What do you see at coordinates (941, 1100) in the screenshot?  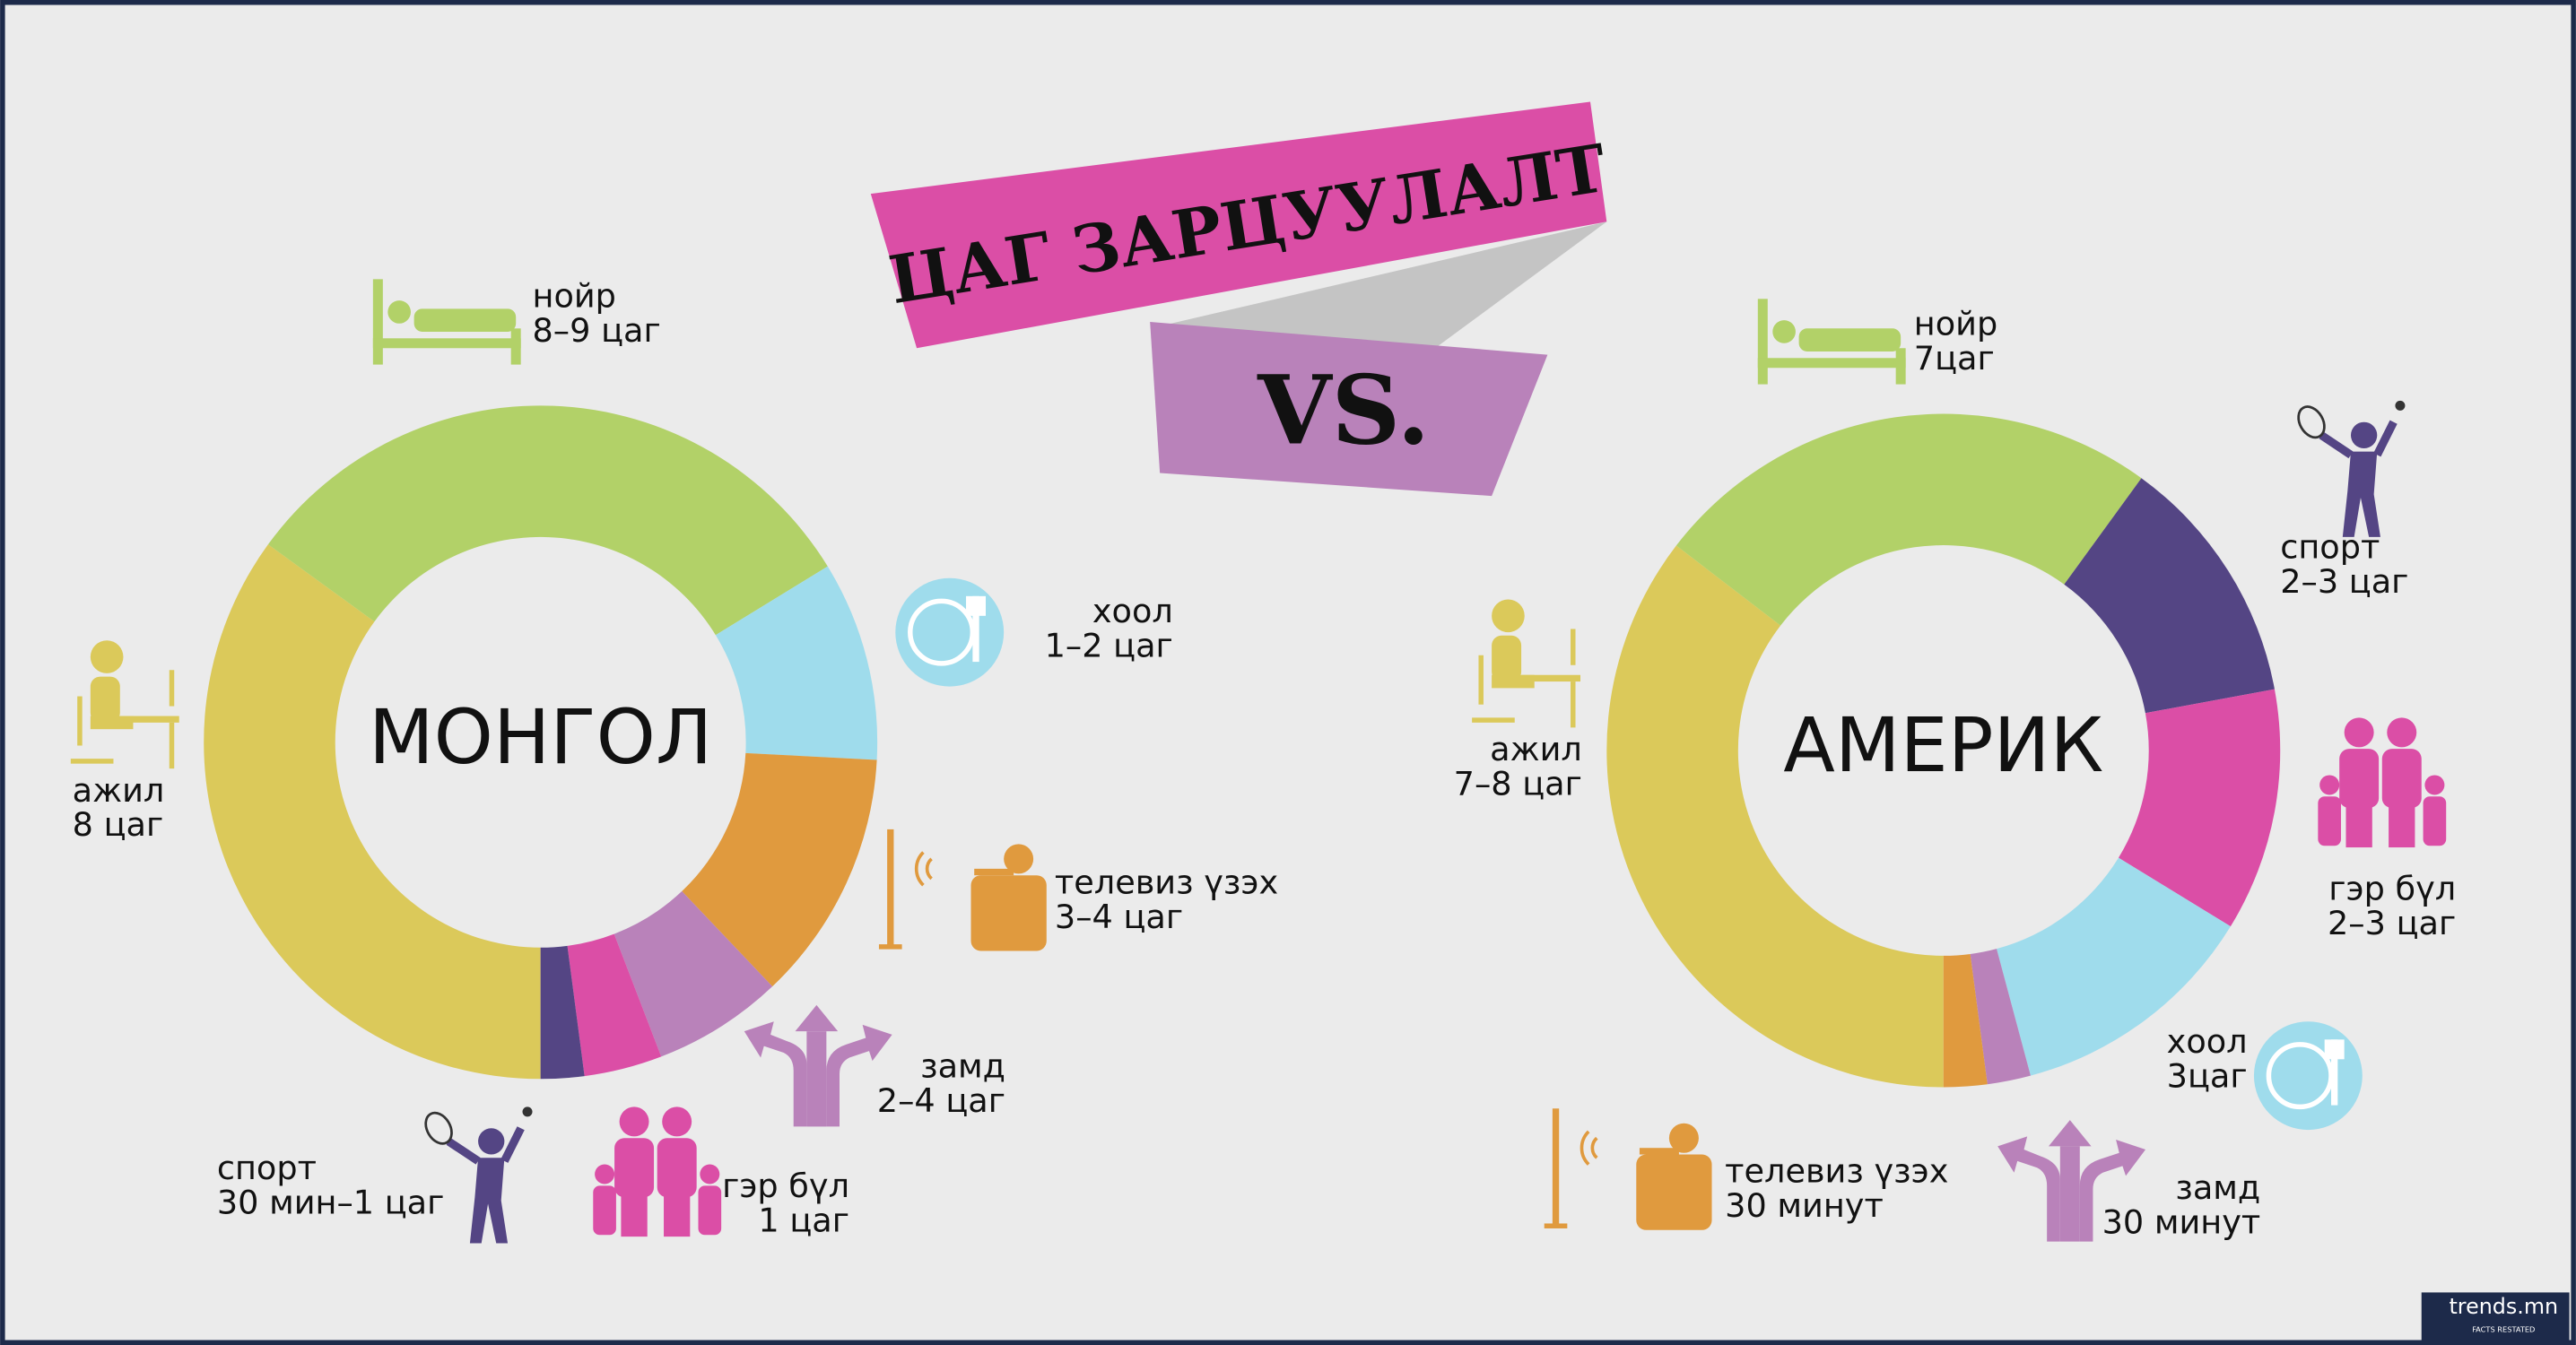 I see `segment-duration: 2–4 цаг` at bounding box center [941, 1100].